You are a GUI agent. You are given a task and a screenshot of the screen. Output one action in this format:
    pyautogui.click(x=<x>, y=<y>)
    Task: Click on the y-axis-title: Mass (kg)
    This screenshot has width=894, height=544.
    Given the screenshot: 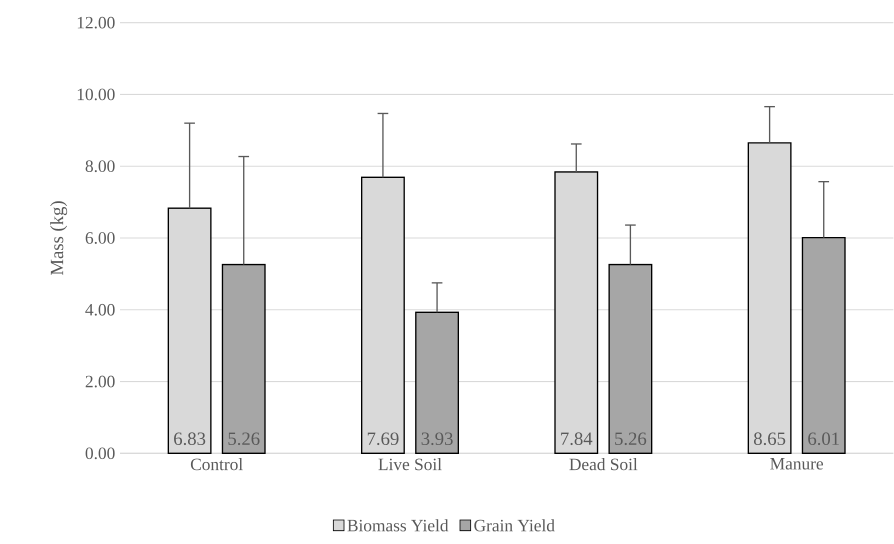 What is the action you would take?
    pyautogui.click(x=59, y=238)
    